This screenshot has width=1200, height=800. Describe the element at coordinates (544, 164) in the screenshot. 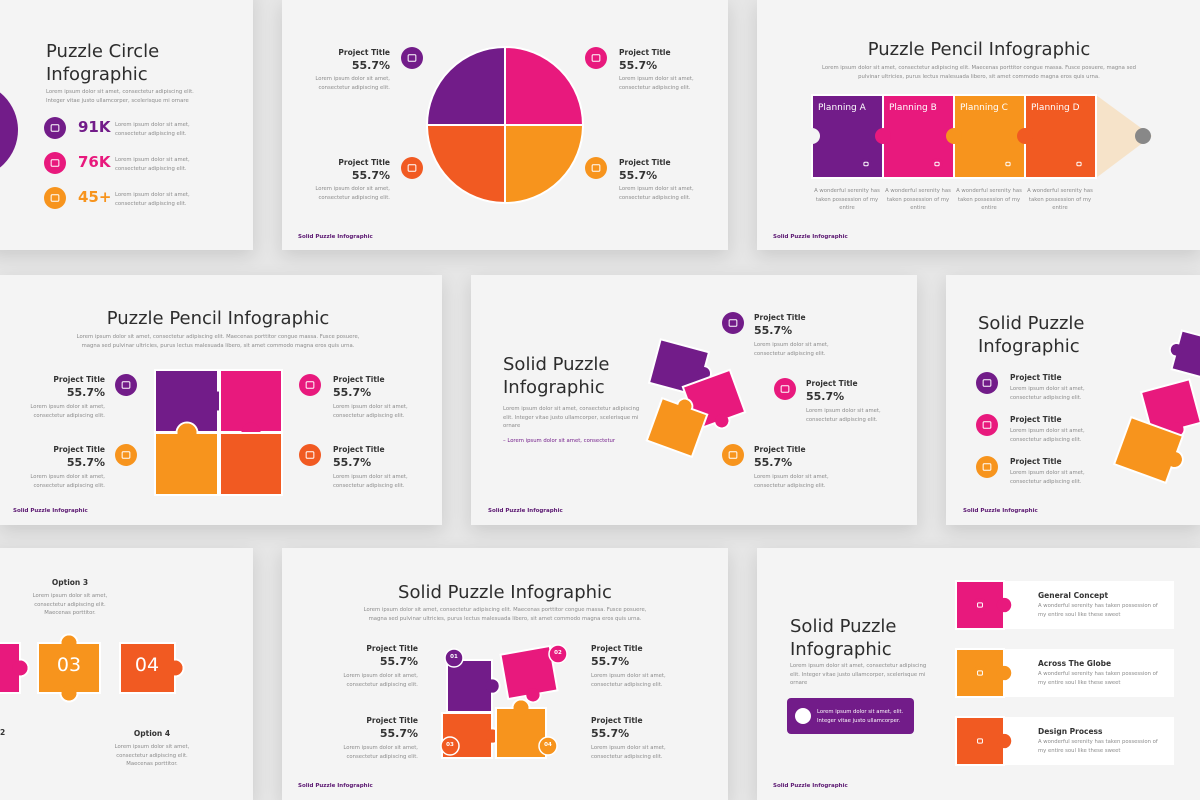

I see `circle-piece` at that location.